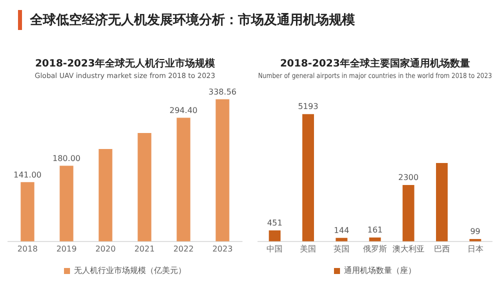 The height and width of the screenshot is (300, 500). What do you see at coordinates (308, 107) in the screenshot?
I see `data-label: 5193` at bounding box center [308, 107].